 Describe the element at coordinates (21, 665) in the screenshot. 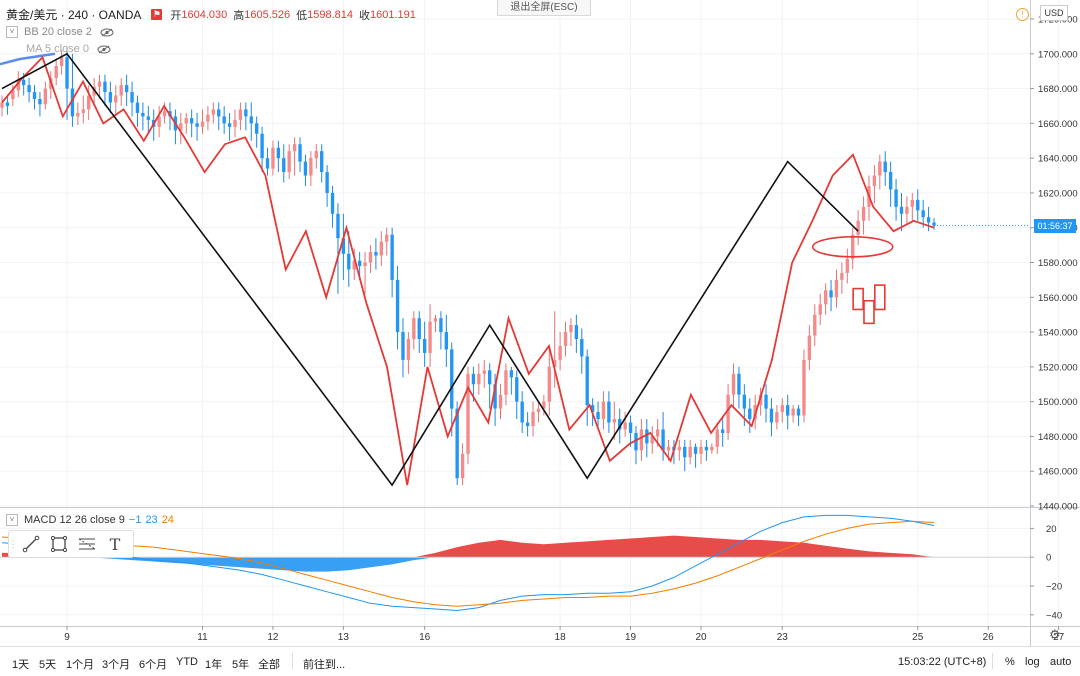

I see `timeframe-1d: 1天` at that location.